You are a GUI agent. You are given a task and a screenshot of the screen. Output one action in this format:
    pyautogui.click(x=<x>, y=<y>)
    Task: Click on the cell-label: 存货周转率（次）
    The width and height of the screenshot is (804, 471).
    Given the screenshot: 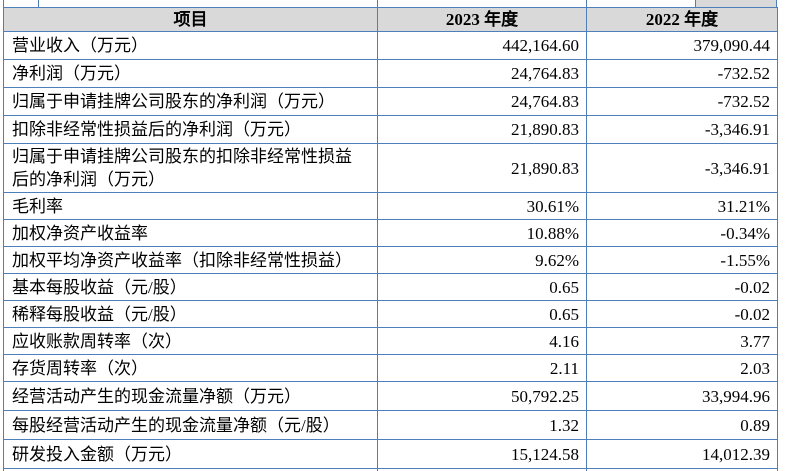 What is the action you would take?
    pyautogui.click(x=190, y=368)
    